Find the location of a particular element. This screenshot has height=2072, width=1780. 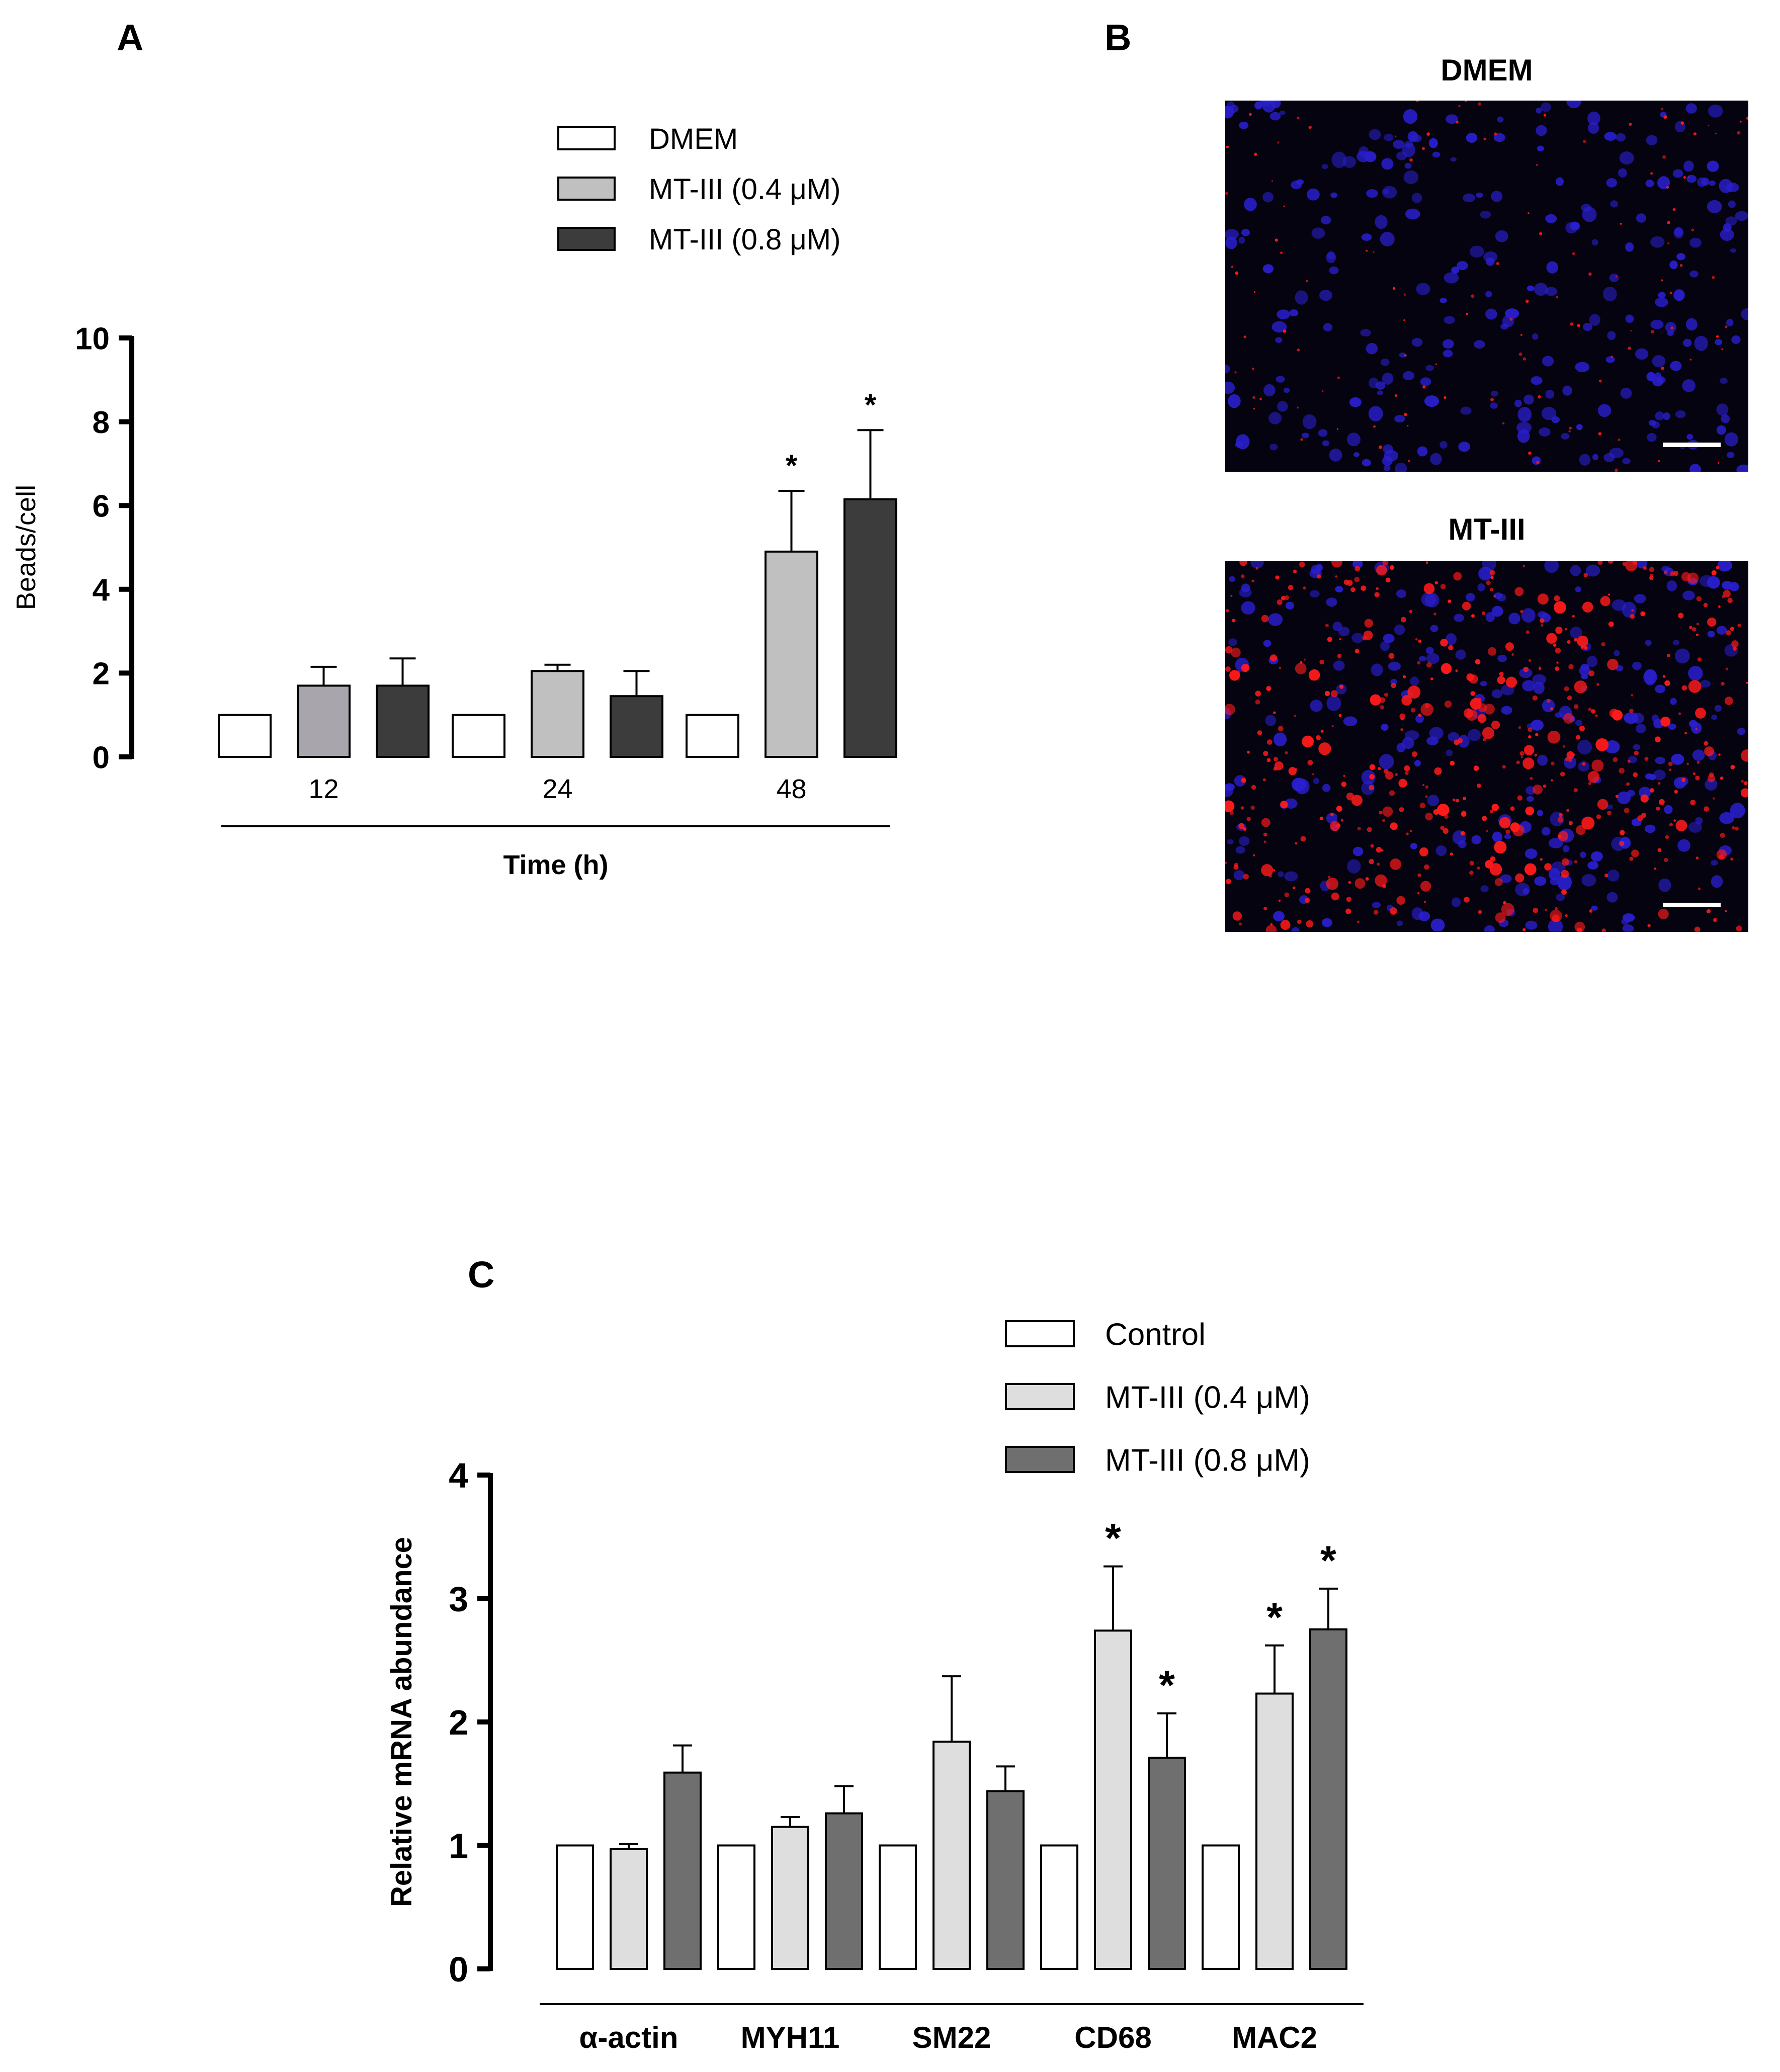

scale-bar is located at coordinates (1692, 445).